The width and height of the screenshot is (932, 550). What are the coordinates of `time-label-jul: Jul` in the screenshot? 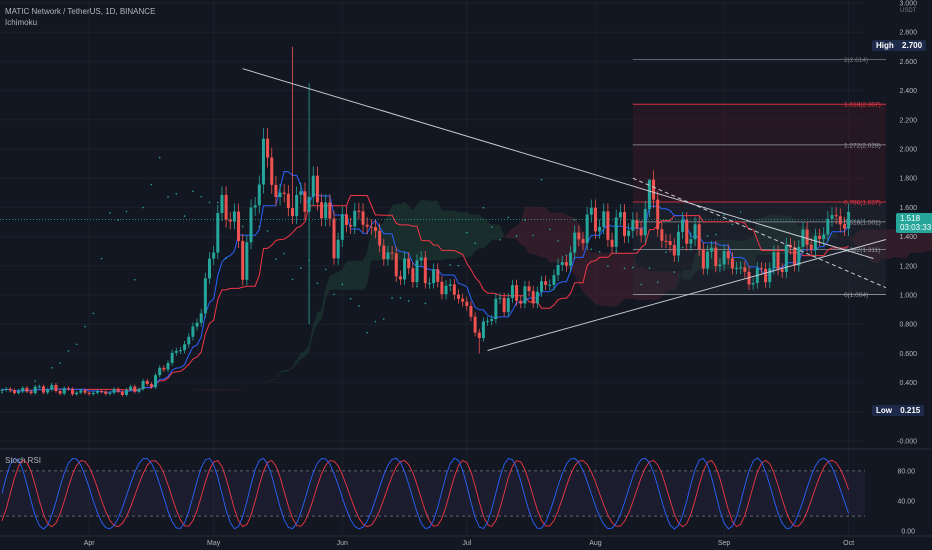 It's located at (466, 543).